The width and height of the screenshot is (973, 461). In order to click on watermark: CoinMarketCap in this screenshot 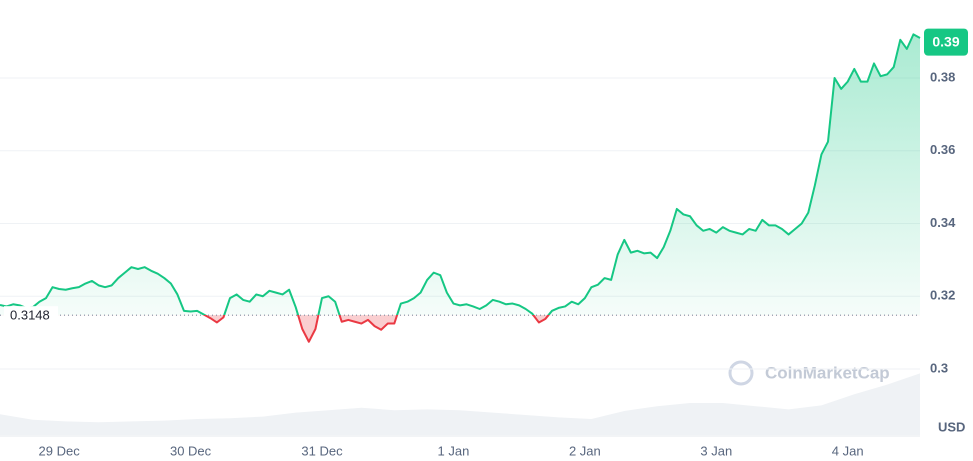, I will do `click(809, 373)`.